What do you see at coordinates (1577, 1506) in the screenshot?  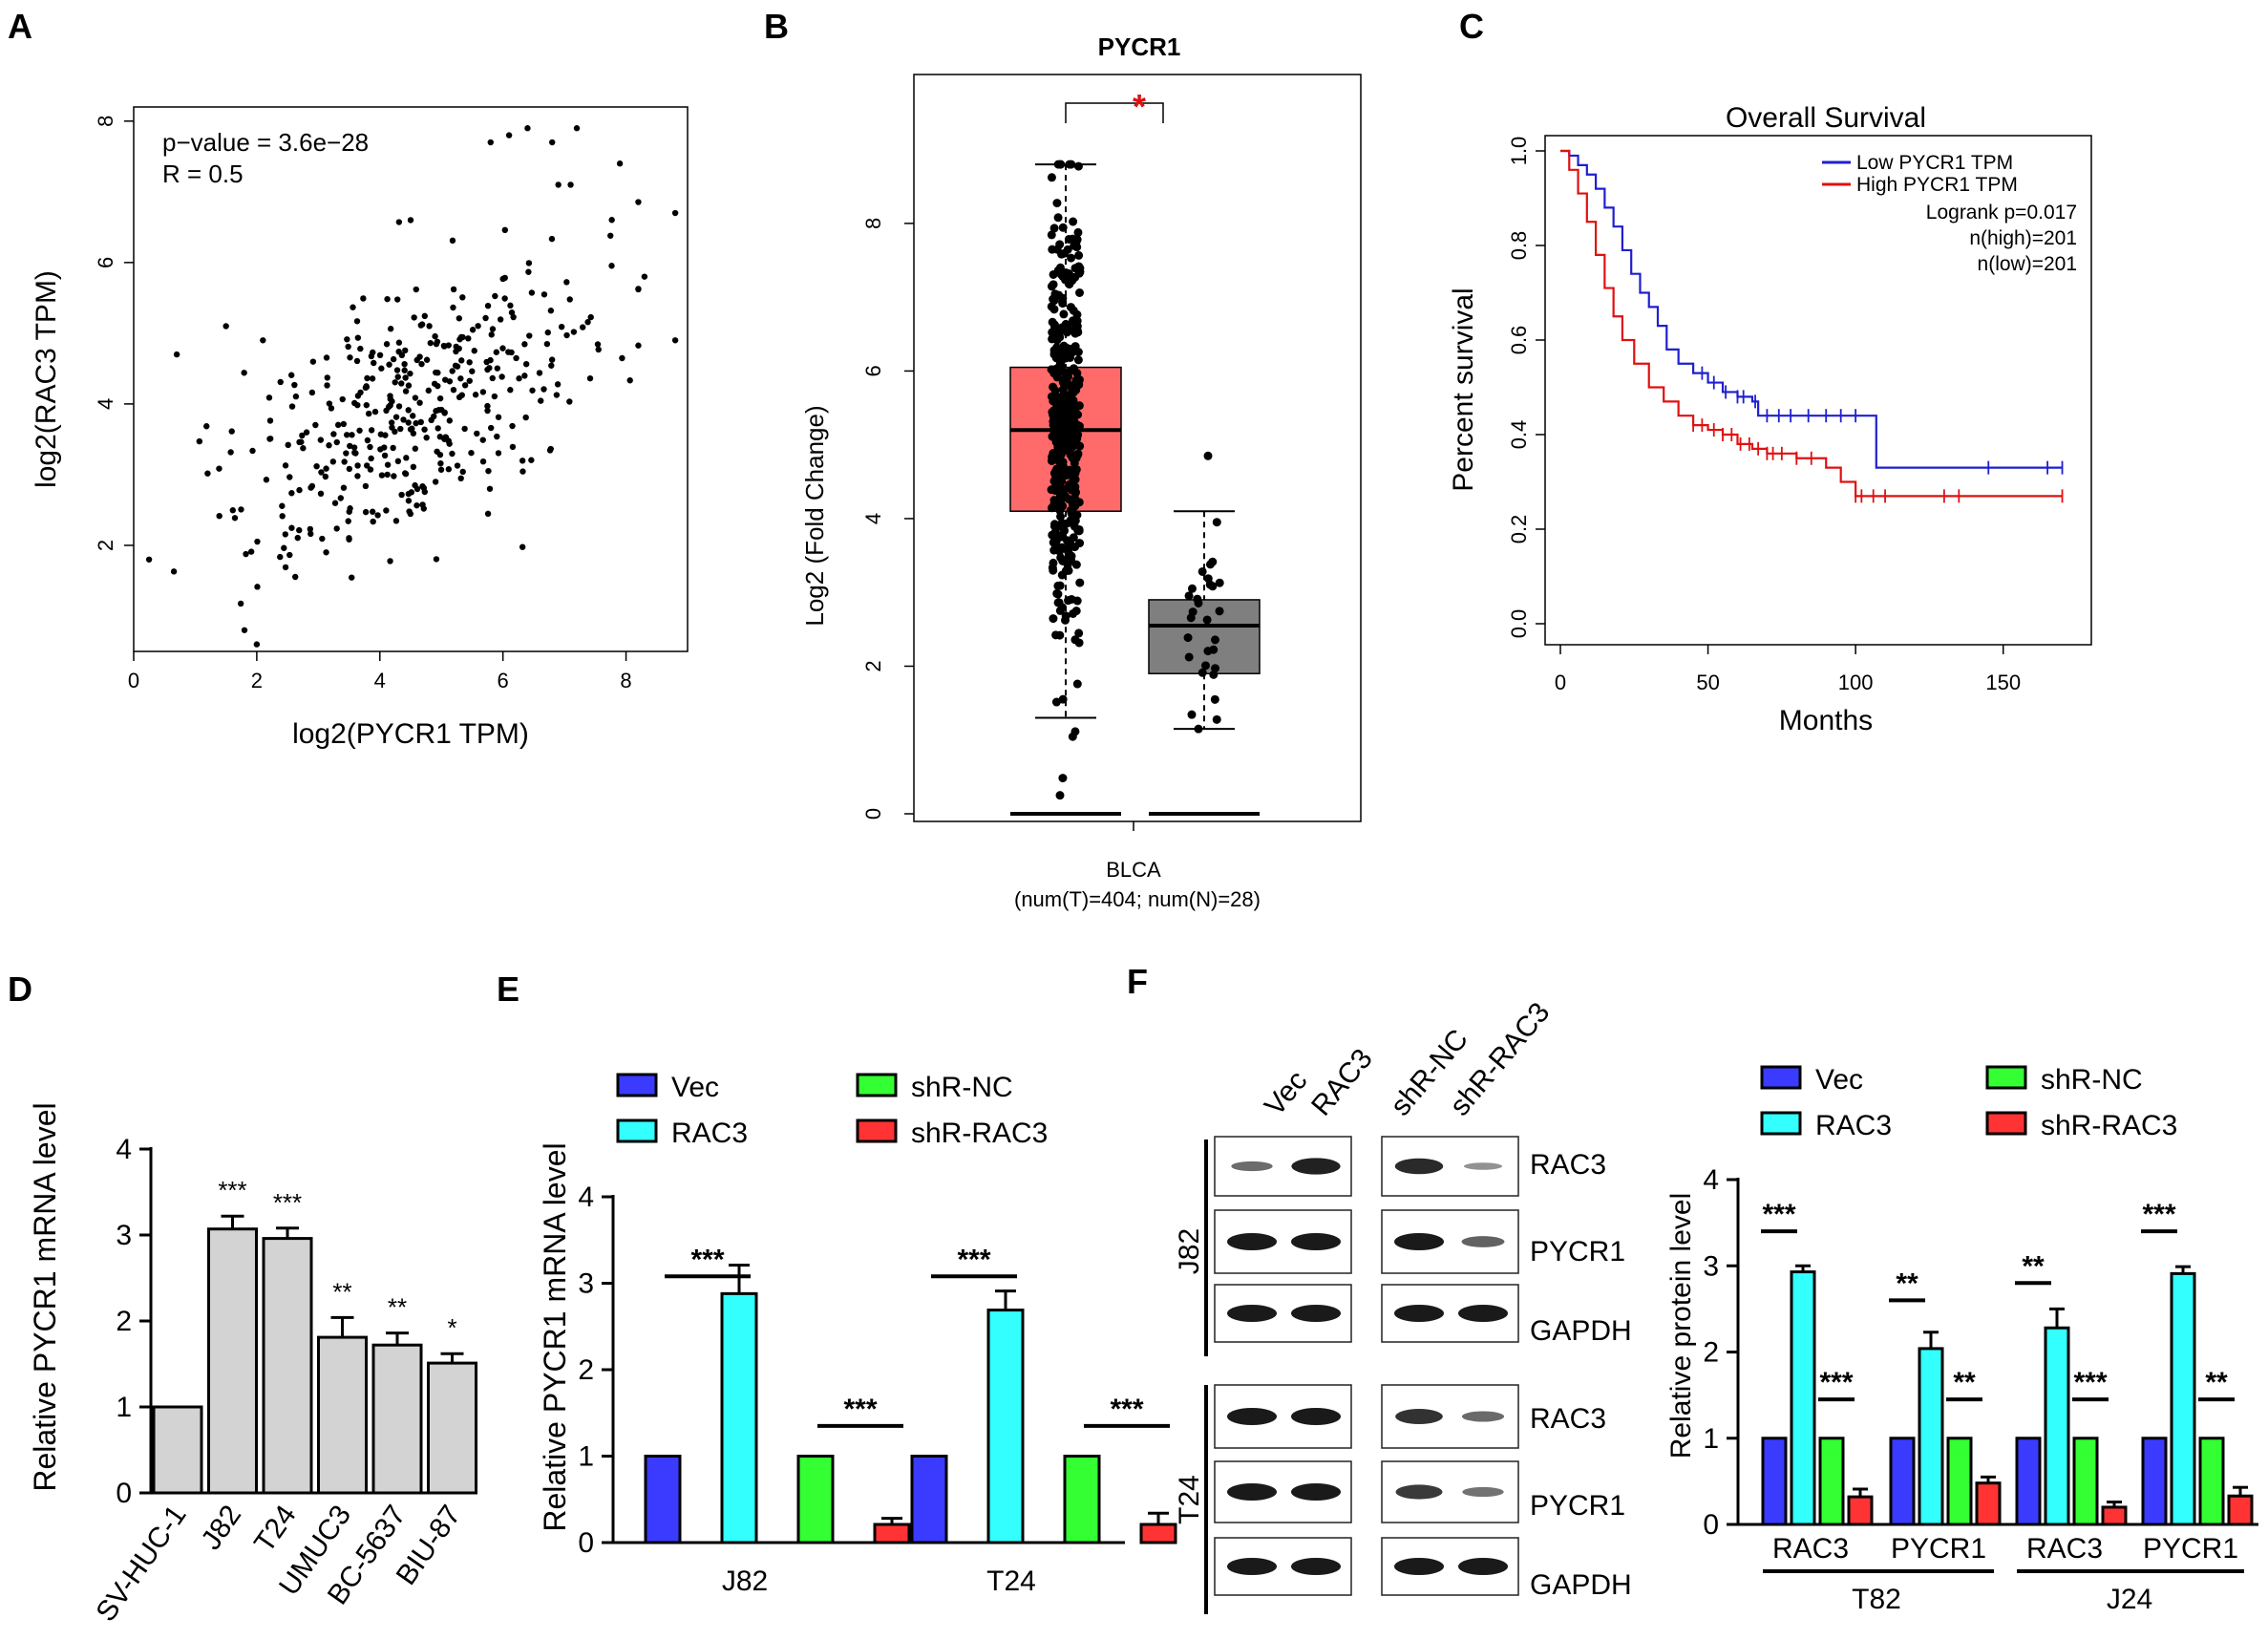 I see `blot-label-pycr1-t24: PYCR1` at bounding box center [1577, 1506].